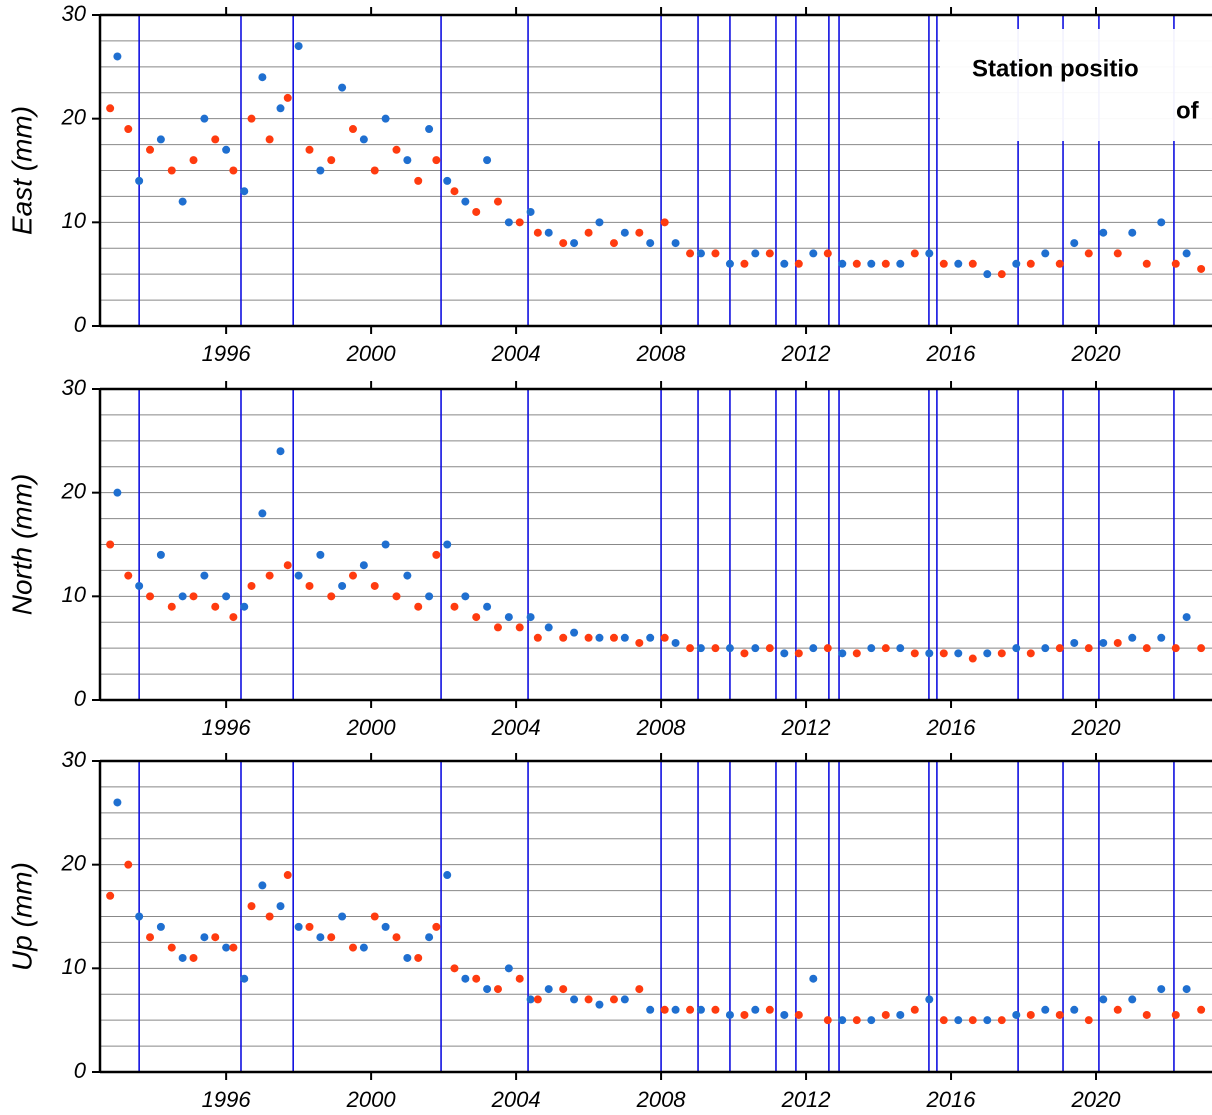 Image resolution: width=1212 pixels, height=1115 pixels. What do you see at coordinates (21, 170) in the screenshot?
I see `y-axis-label: East (mm)` at bounding box center [21, 170].